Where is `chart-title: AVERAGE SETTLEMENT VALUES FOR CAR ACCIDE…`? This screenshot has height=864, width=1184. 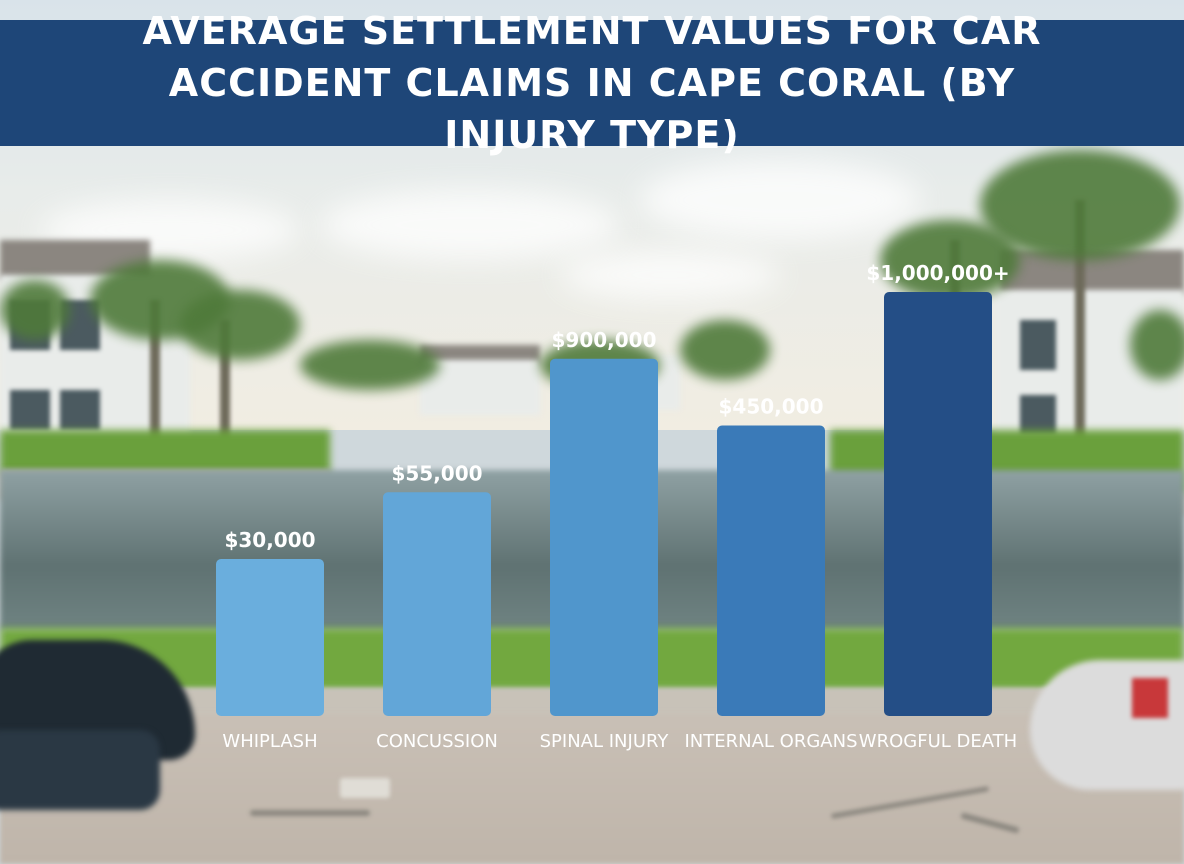
chart-title: AVERAGE SETTLEMENT VALUES FOR CAR ACCIDE… is located at coordinates (592, 83).